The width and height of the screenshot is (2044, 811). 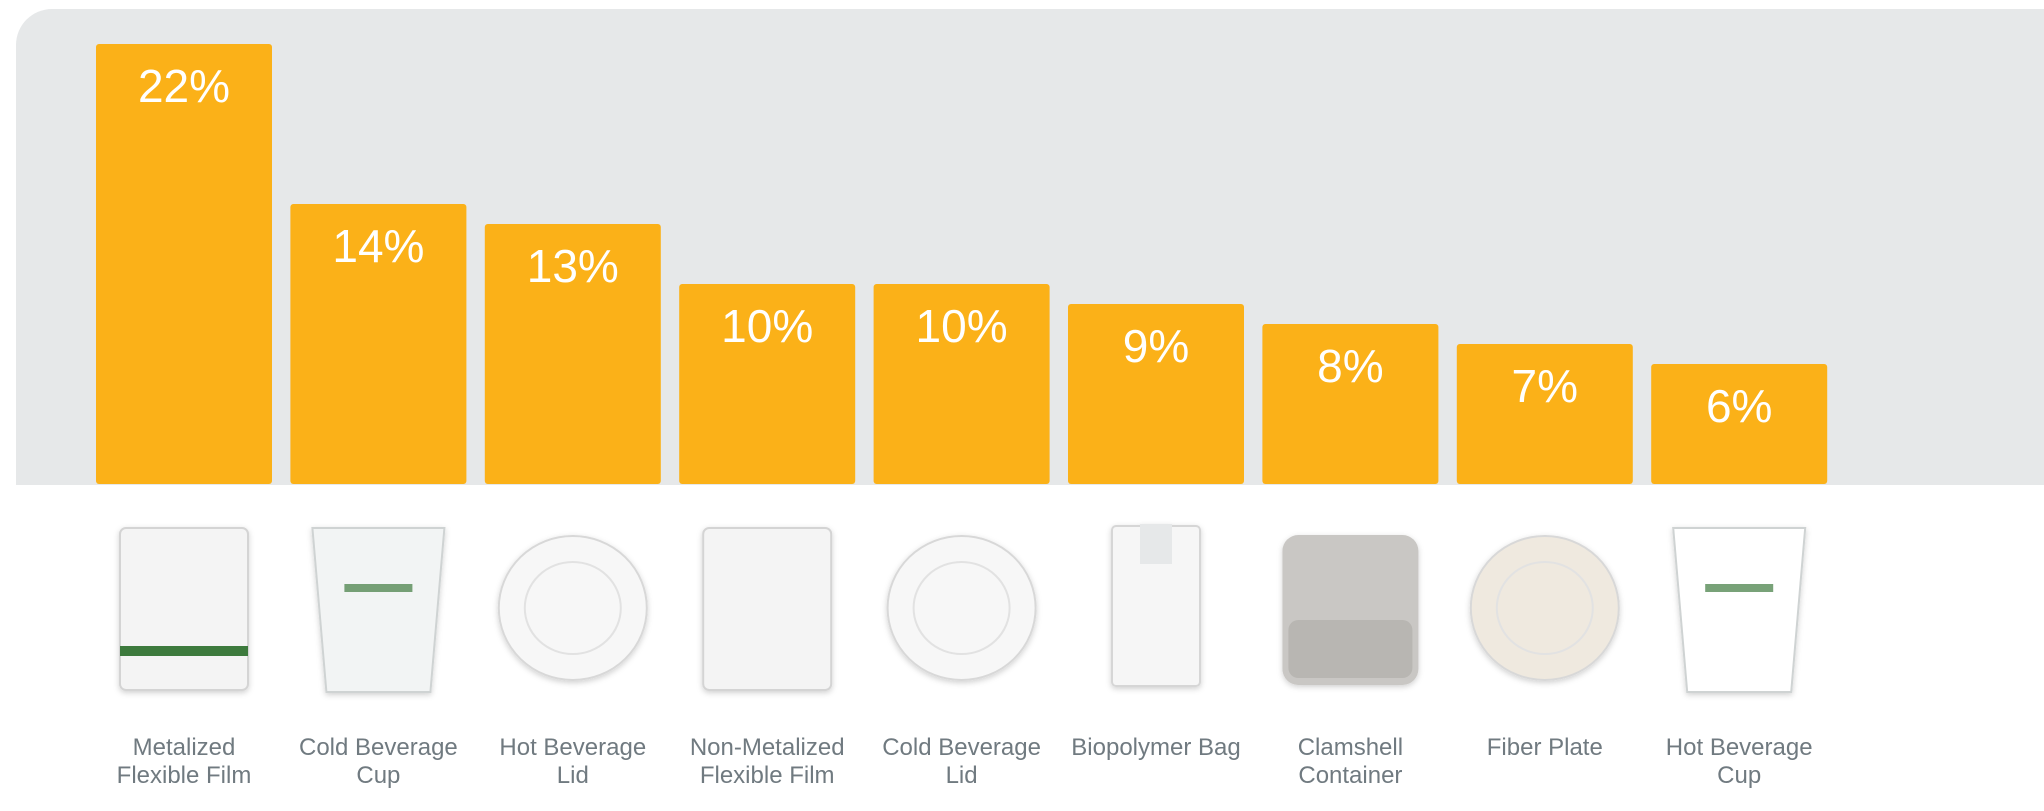 What do you see at coordinates (1545, 386) in the screenshot?
I see `value-label: 7%` at bounding box center [1545, 386].